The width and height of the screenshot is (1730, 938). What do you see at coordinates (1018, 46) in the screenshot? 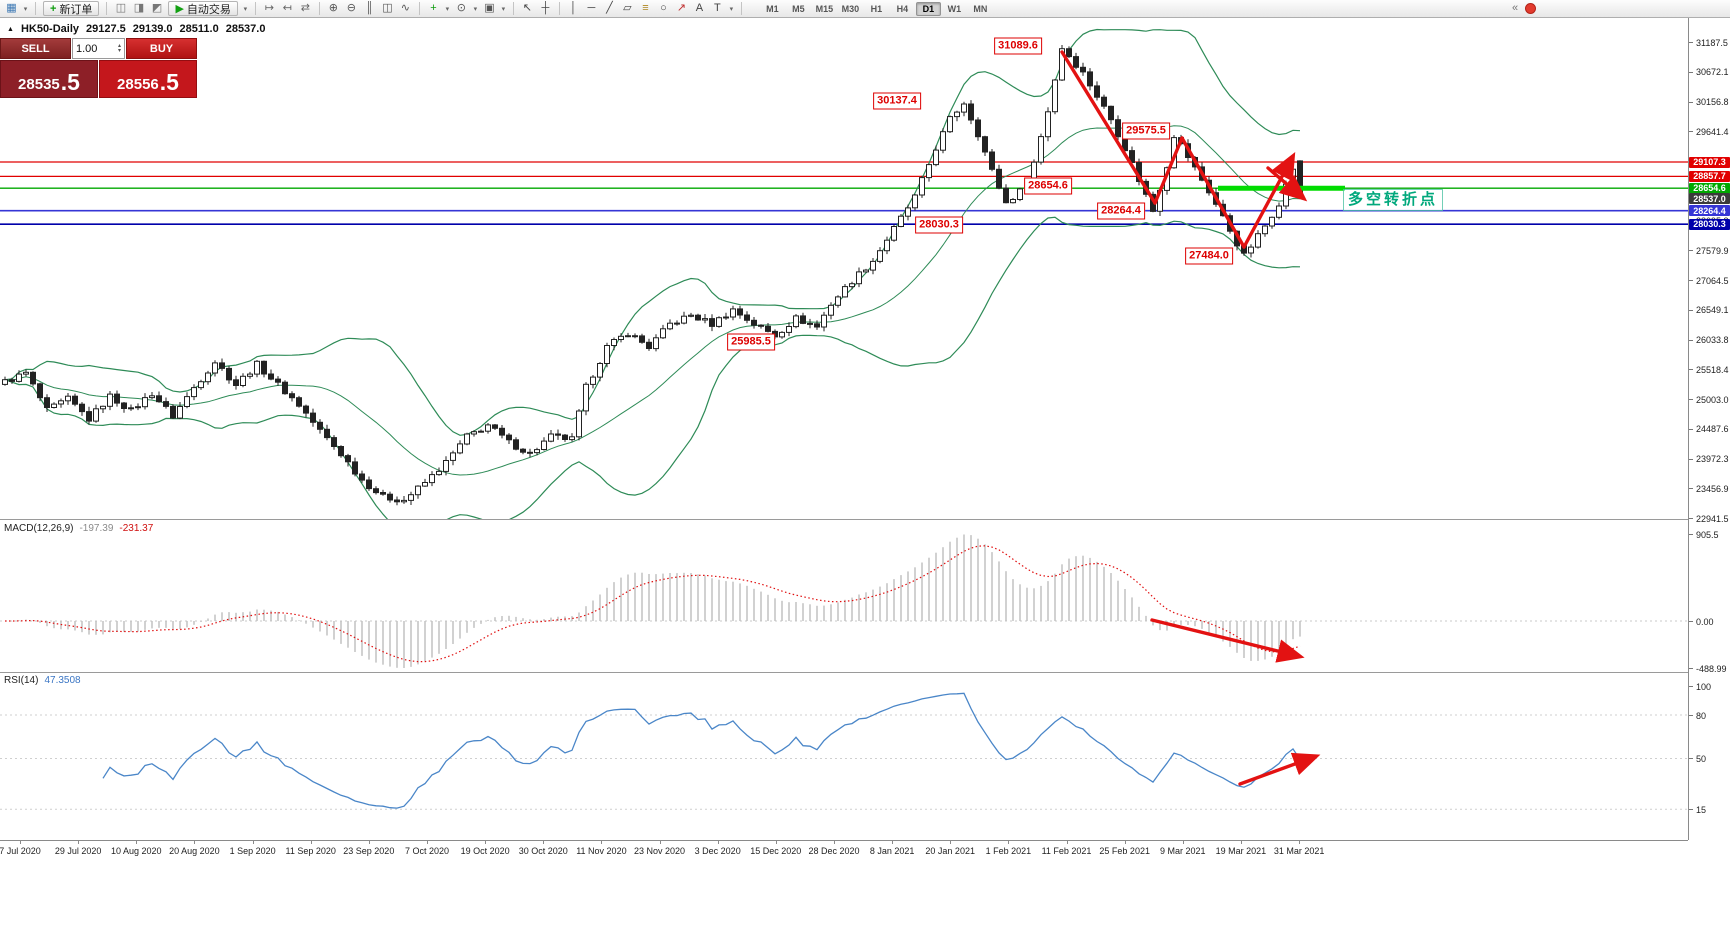
I see `price-annotation: 31089.6` at bounding box center [1018, 46].